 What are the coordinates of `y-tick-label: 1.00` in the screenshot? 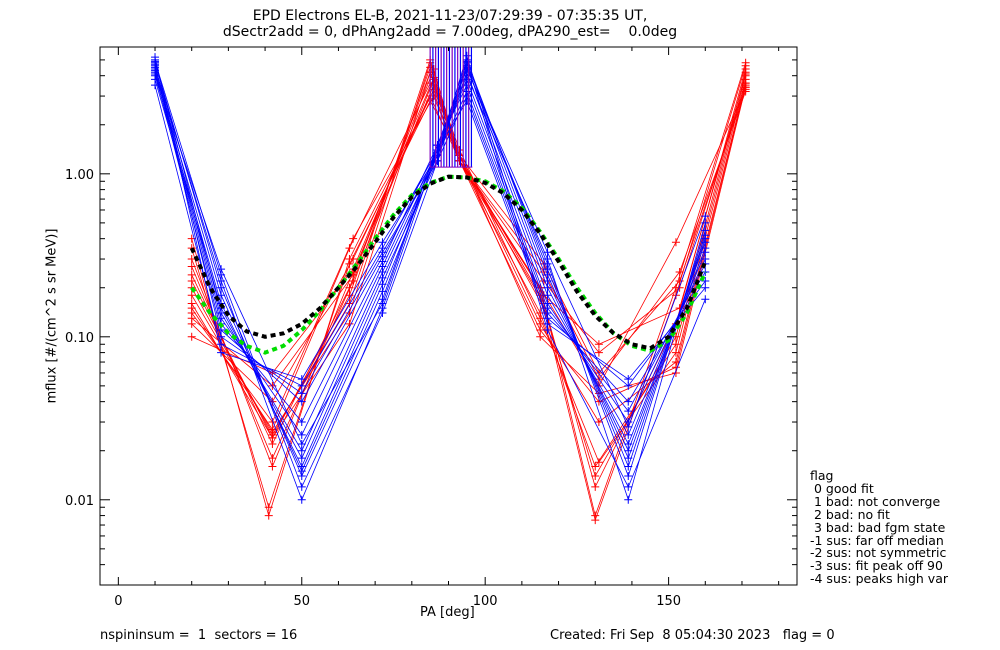 It's located at (79, 175).